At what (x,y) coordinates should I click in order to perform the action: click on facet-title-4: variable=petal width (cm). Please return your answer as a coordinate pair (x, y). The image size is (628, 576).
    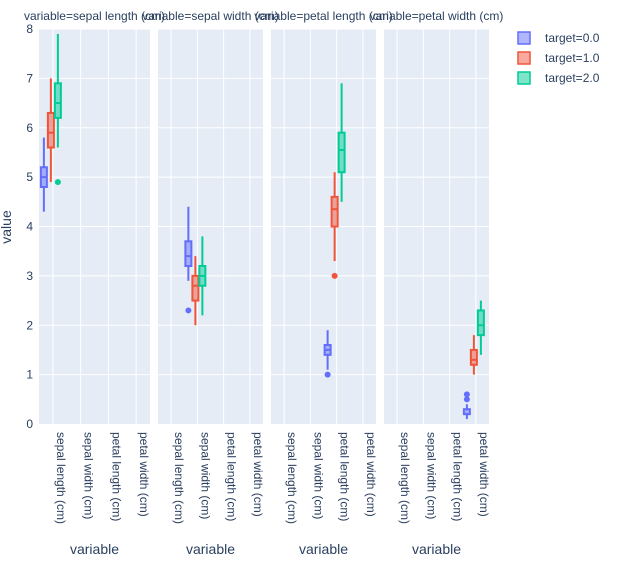
    Looking at the image, I should click on (437, 16).